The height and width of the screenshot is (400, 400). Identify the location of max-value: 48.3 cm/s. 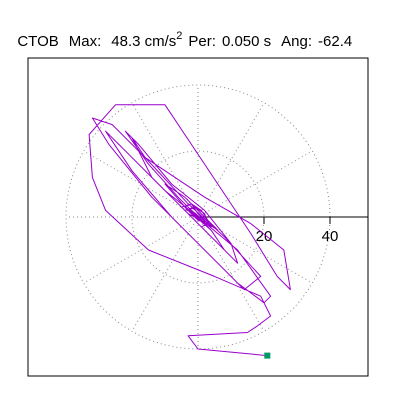
(144, 41).